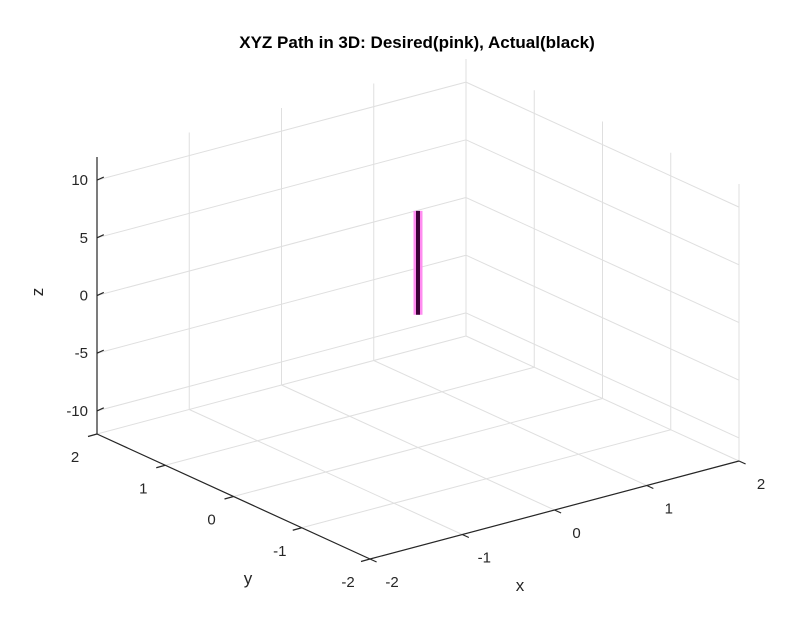 The image size is (812, 625). Describe the element at coordinates (279, 551) in the screenshot. I see `y-tick-label: -1` at that location.